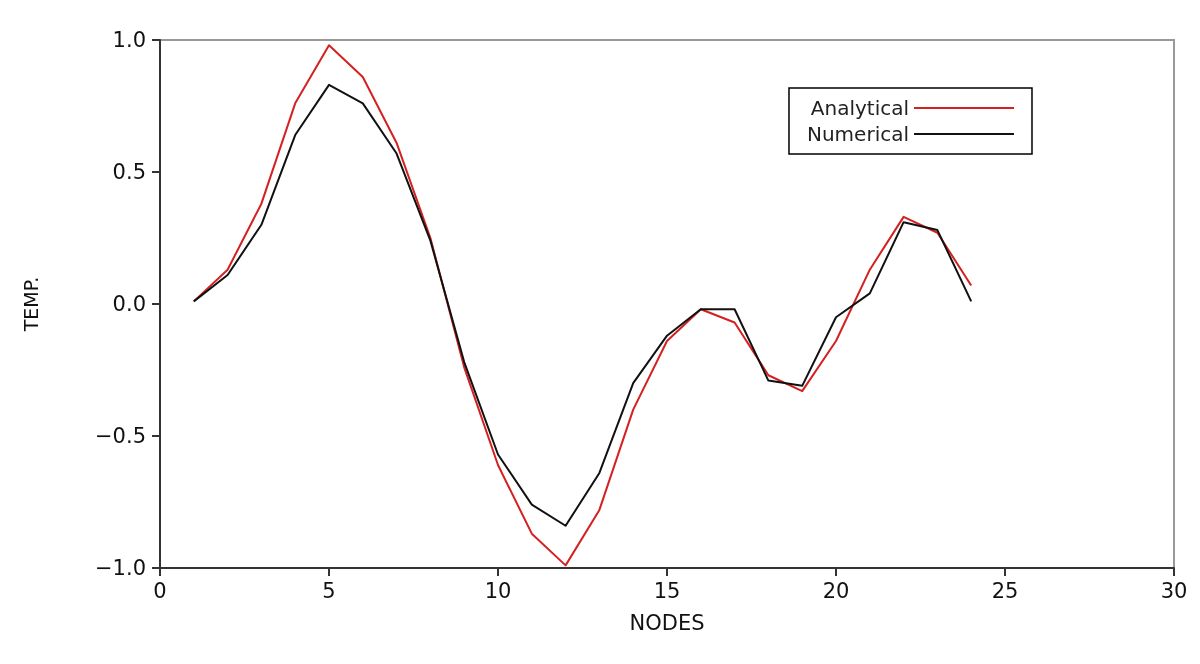 The width and height of the screenshot is (1200, 664). What do you see at coordinates (667, 622) in the screenshot?
I see `x-axis-title: NODES` at bounding box center [667, 622].